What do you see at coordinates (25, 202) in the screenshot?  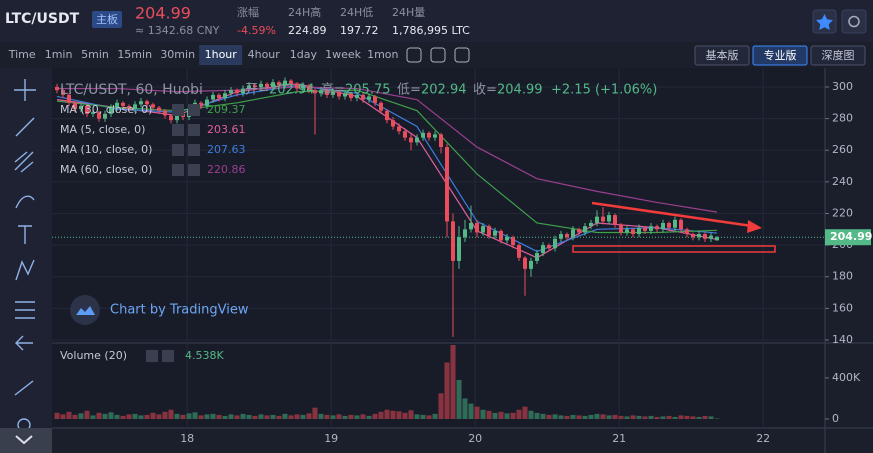 I see `brush-tool` at bounding box center [25, 202].